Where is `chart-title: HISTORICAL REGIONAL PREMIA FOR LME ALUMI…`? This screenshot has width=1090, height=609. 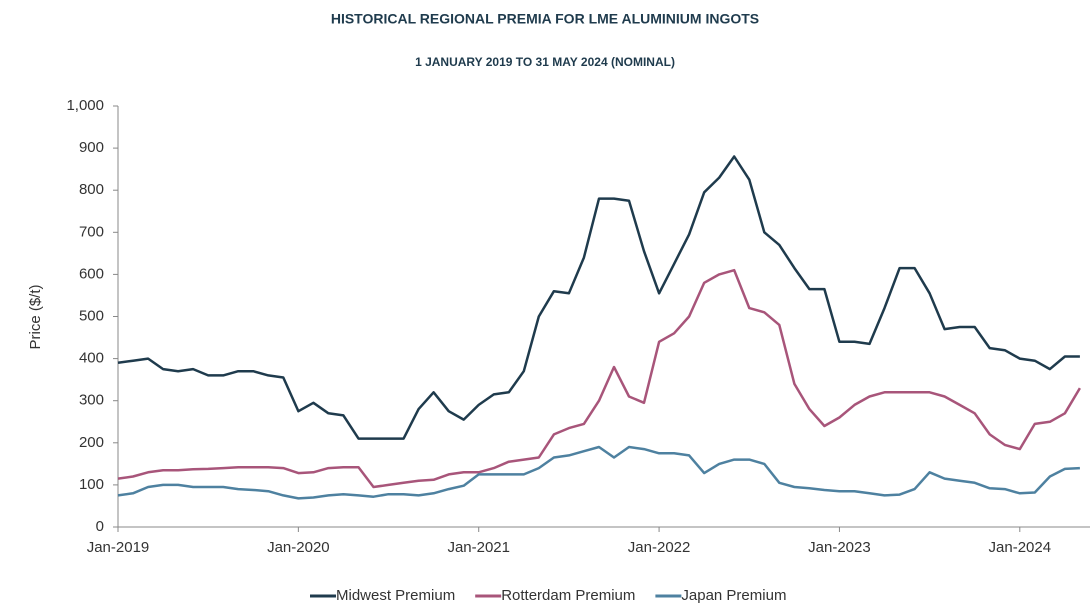
chart-title: HISTORICAL REGIONAL PREMIA FOR LME ALUMI… is located at coordinates (545, 19).